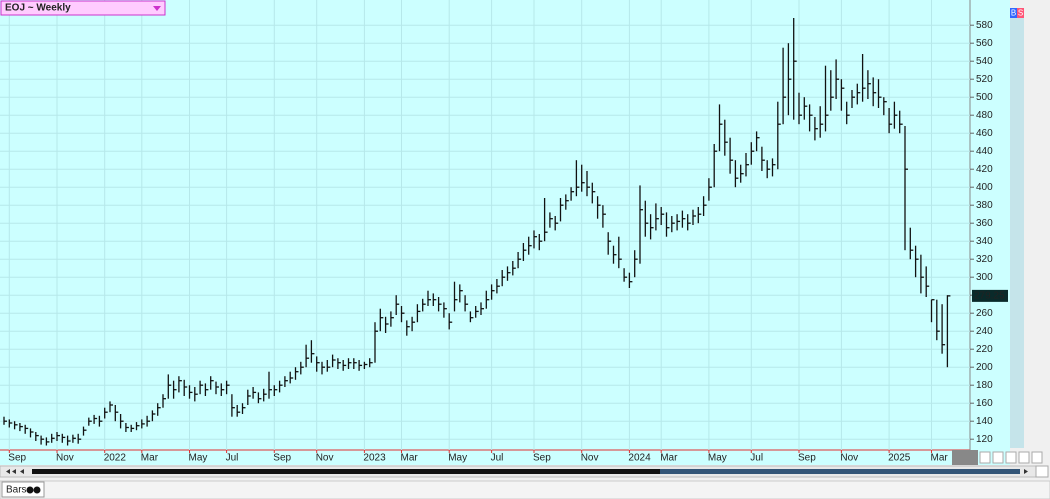  I want to click on last-price-label: 279.25, so click(989, 296).